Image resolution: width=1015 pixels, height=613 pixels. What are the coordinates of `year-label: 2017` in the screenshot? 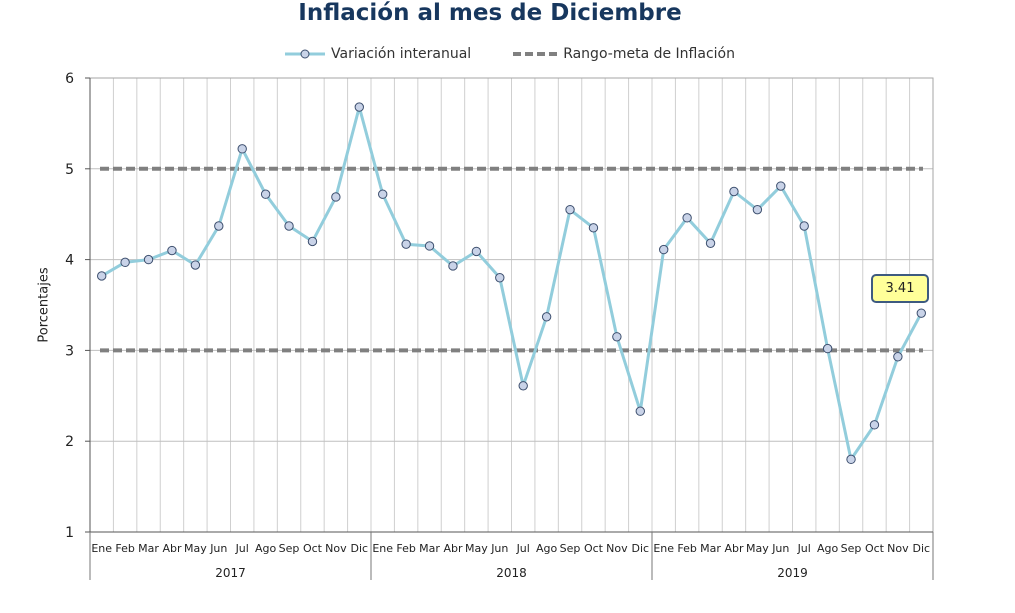 It's located at (230, 573).